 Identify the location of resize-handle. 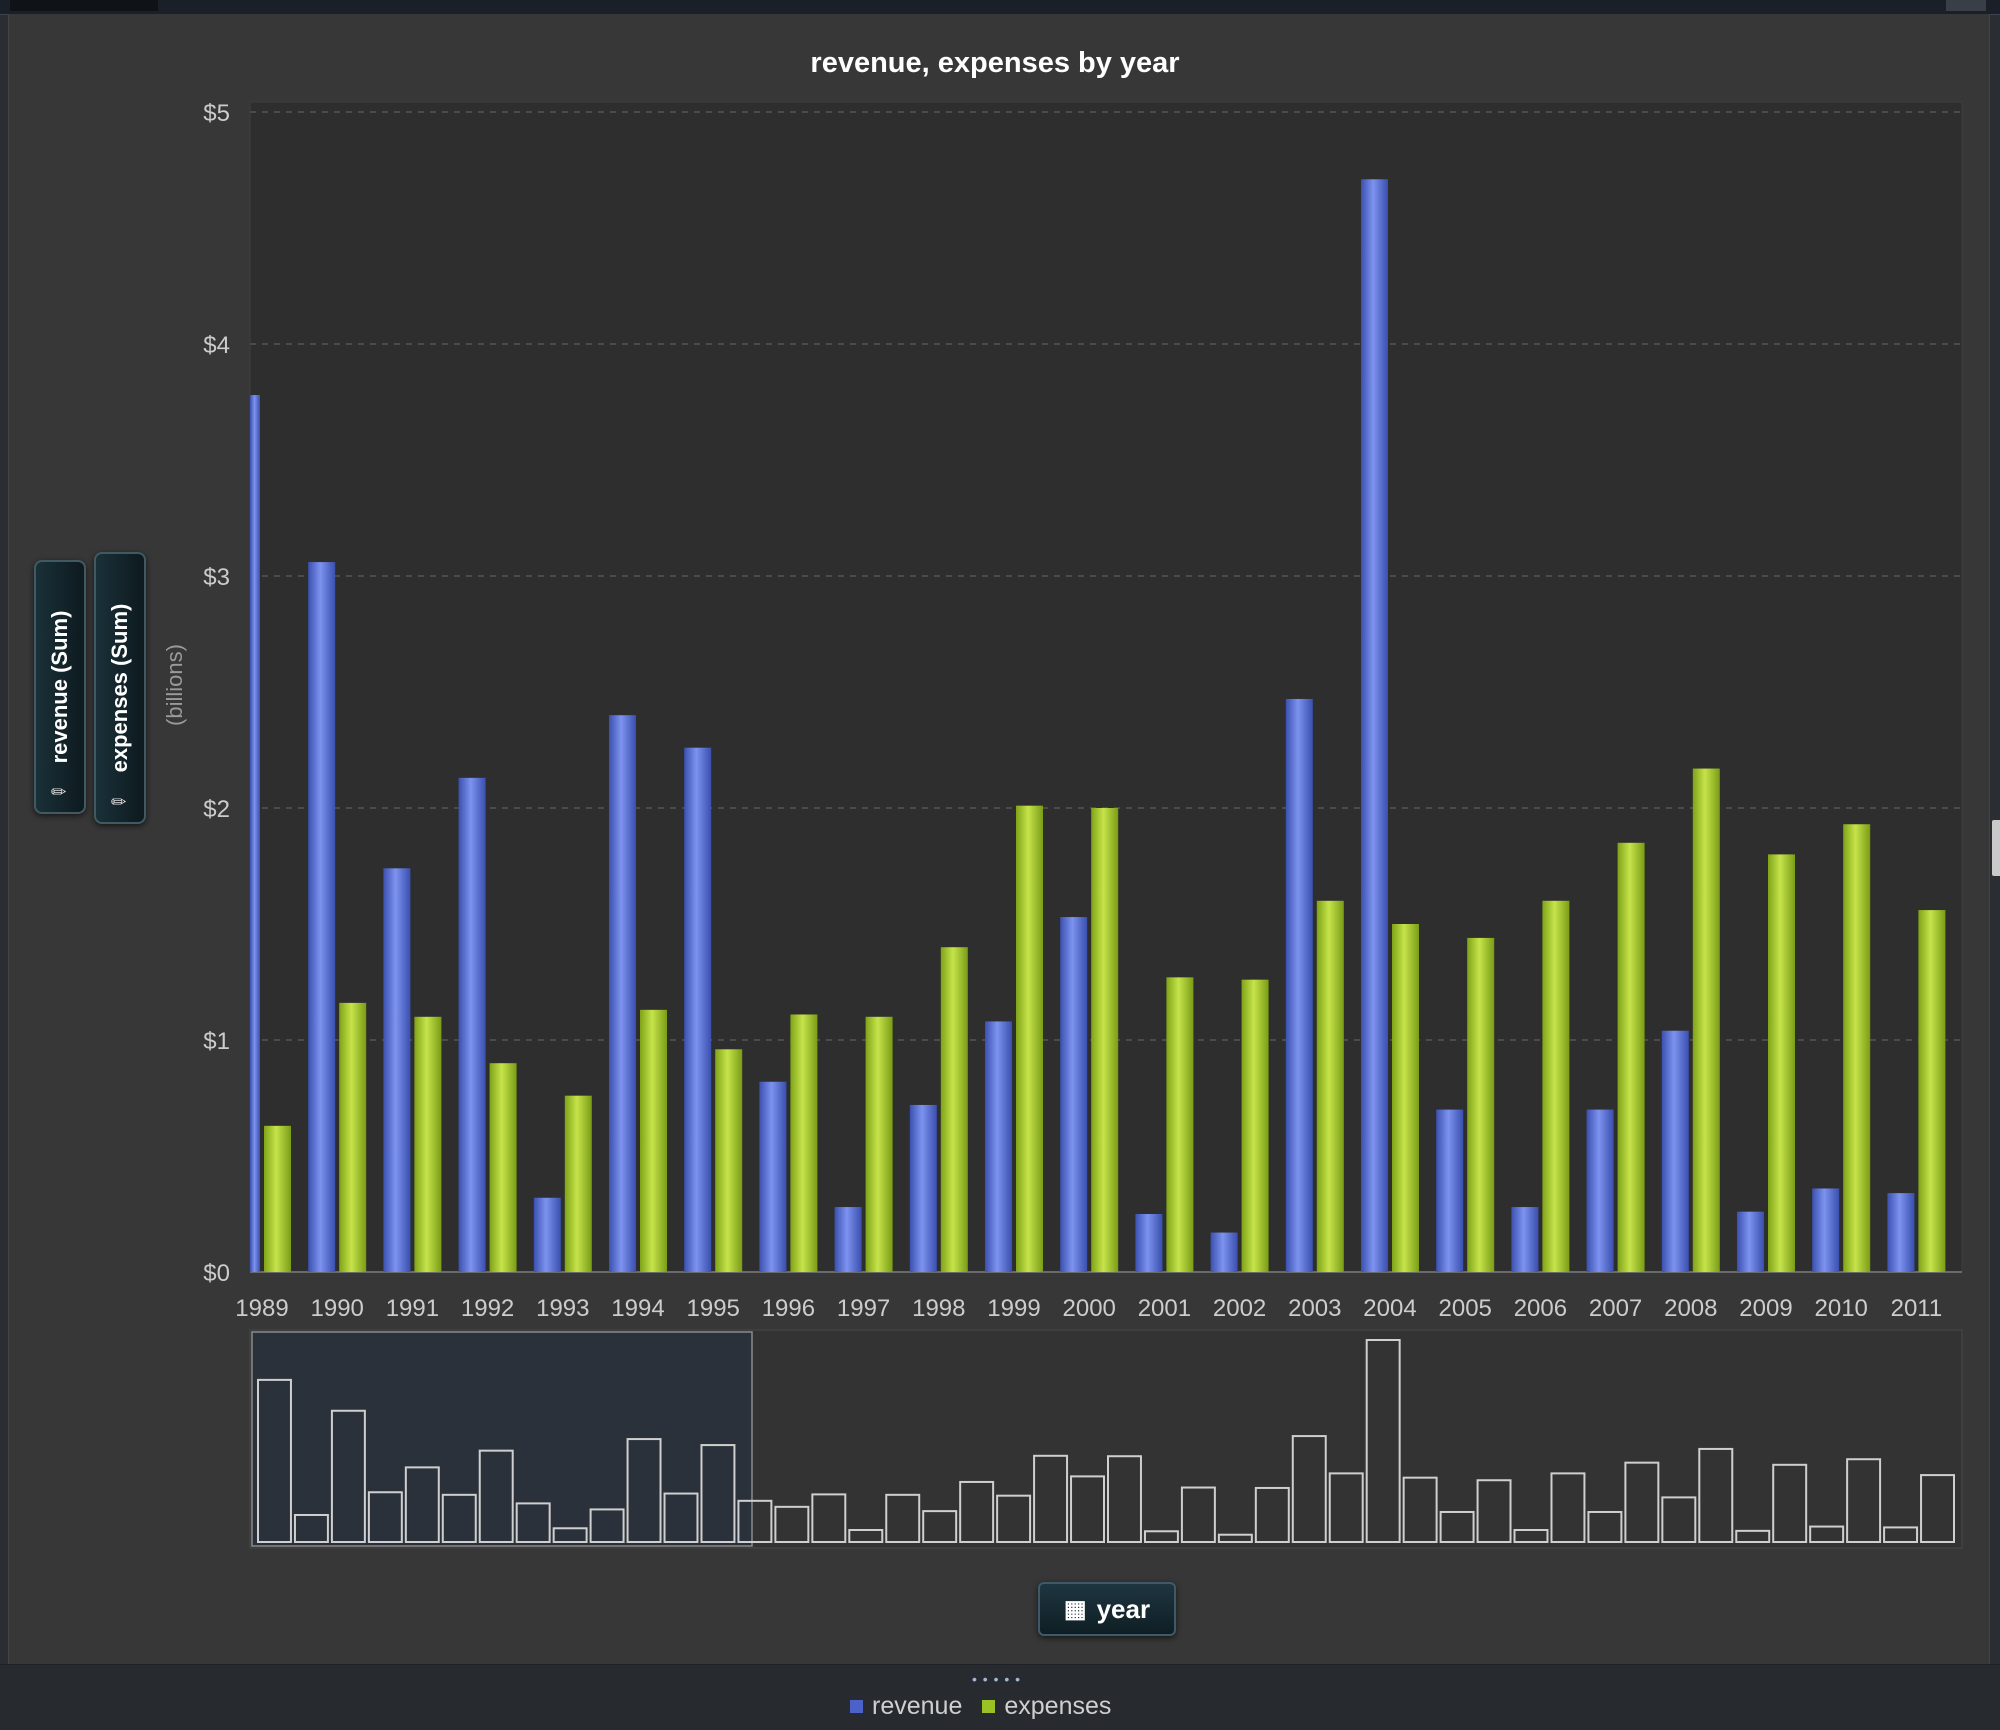
(1996, 848).